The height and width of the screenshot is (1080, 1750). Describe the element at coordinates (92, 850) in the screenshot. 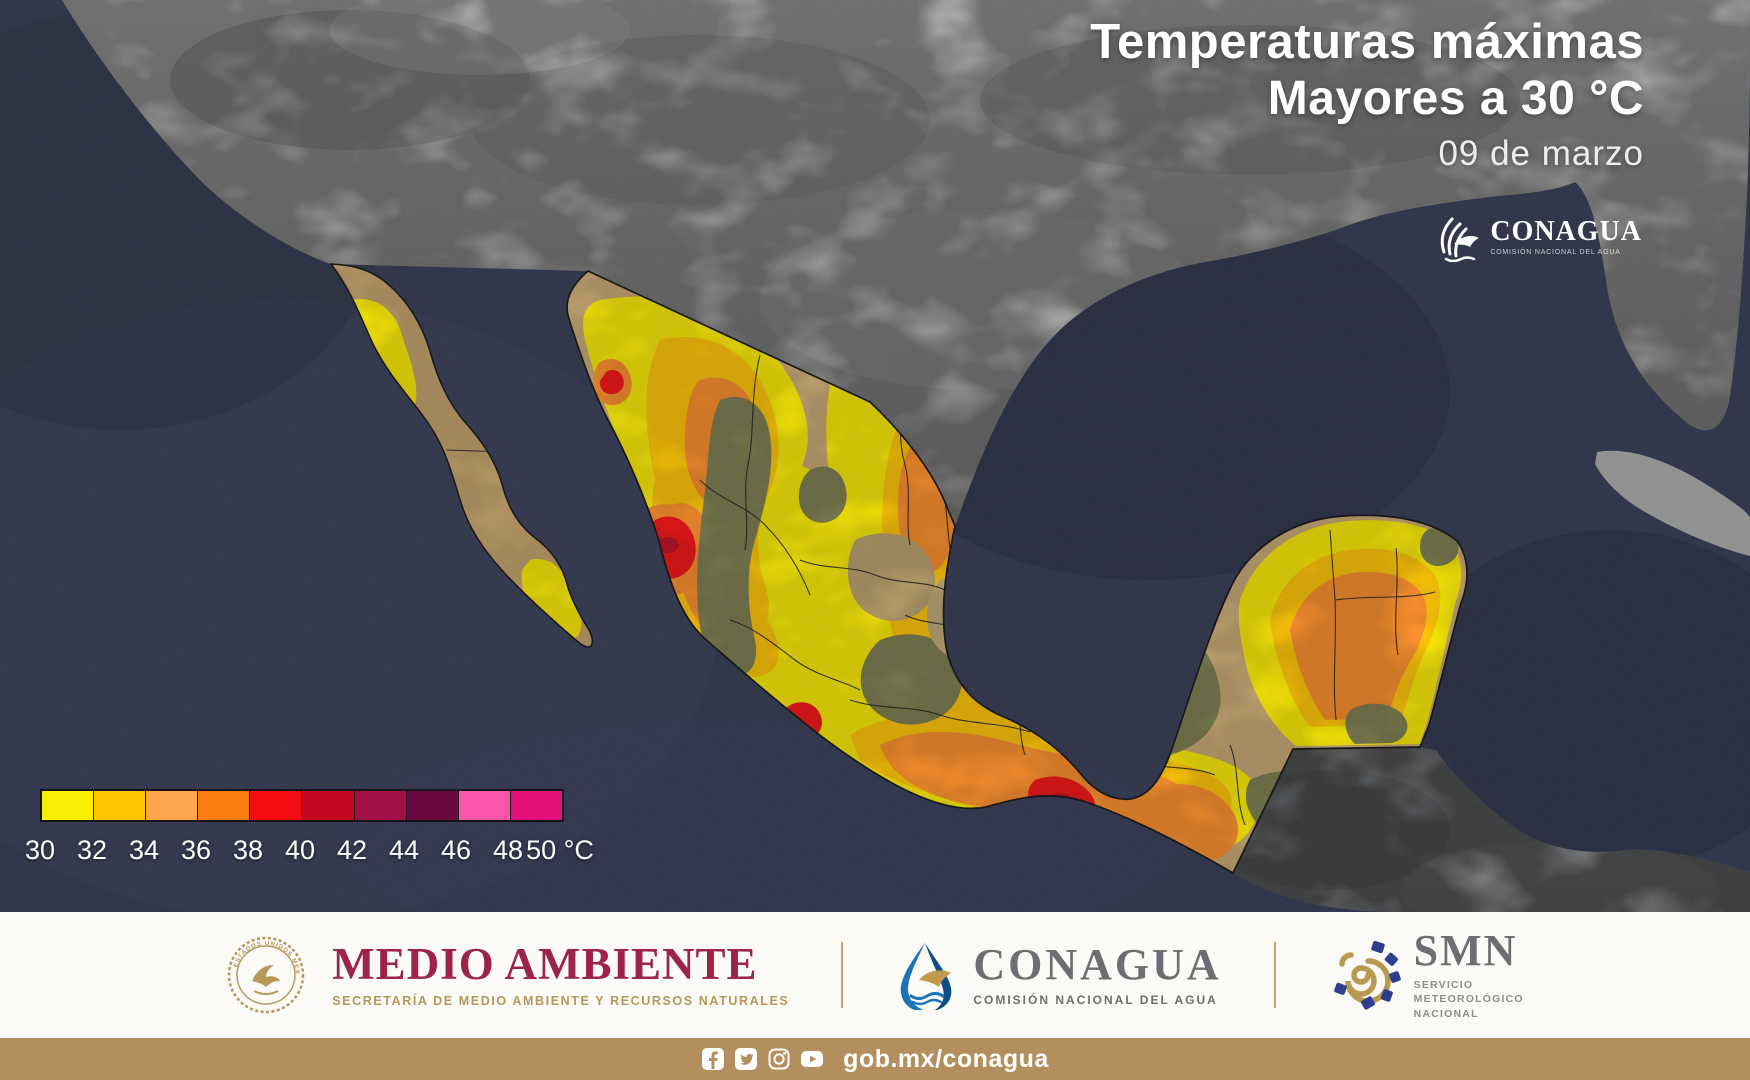

I see `legend-tick-label: 32` at that location.